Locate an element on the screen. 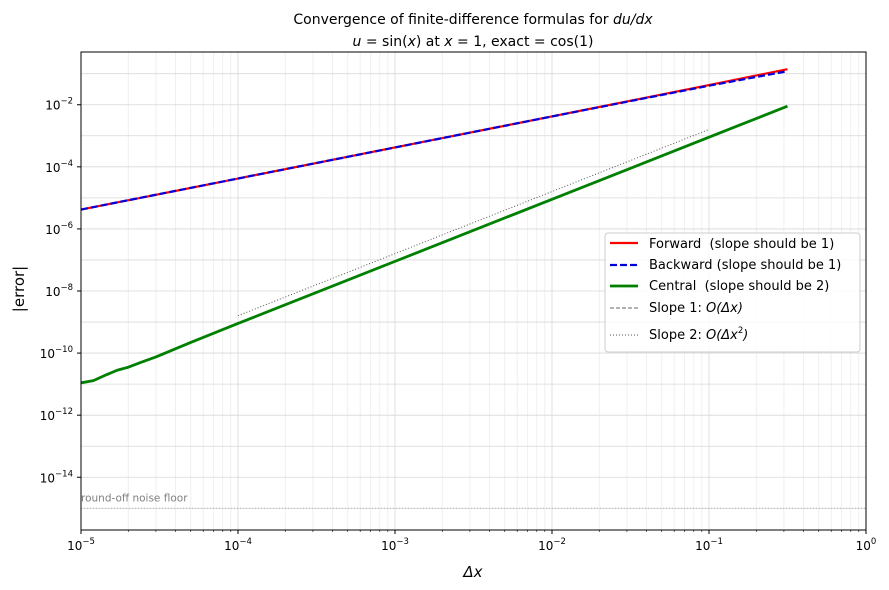  x-axis-label: Δx is located at coordinates (472, 572).